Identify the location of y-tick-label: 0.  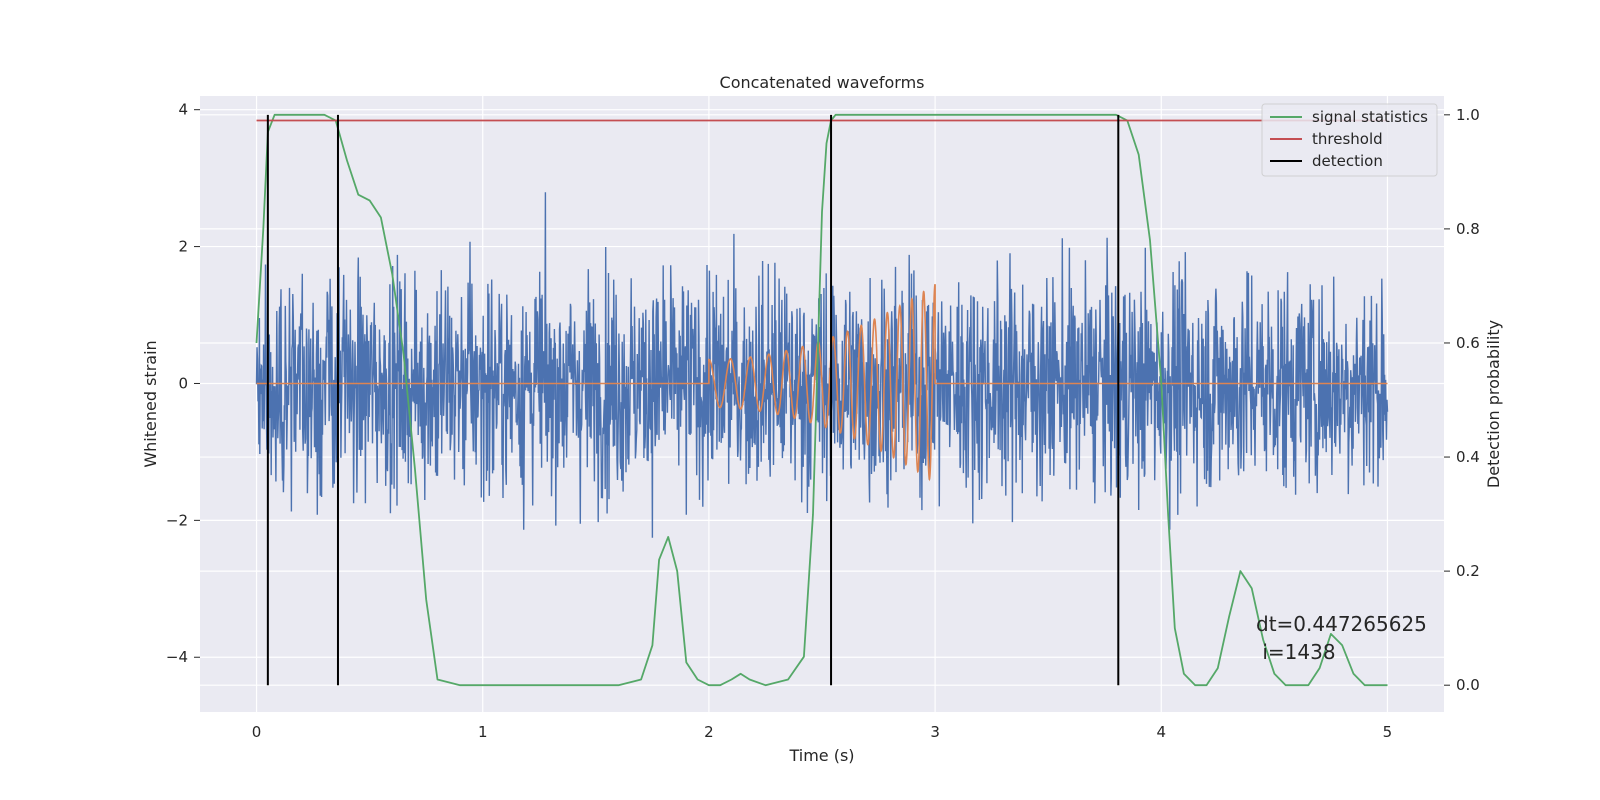
(183, 383).